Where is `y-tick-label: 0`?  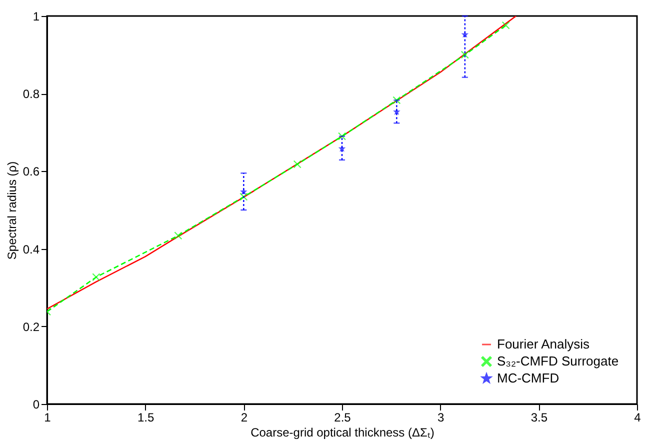 y-tick-label: 0 is located at coordinates (36, 405).